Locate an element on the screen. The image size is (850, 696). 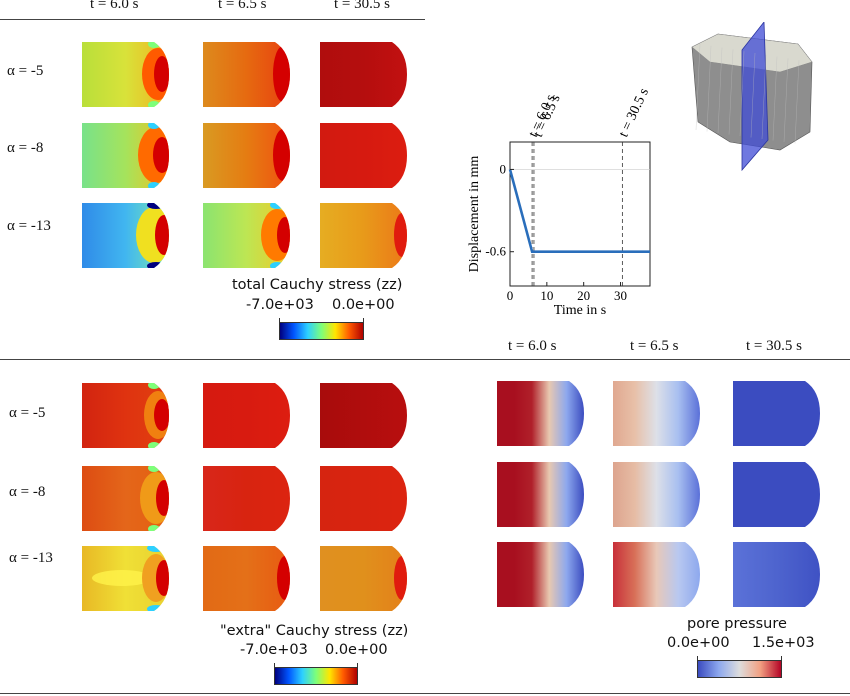
total-stress-colorbar-tick-min is located at coordinates (279, 329).